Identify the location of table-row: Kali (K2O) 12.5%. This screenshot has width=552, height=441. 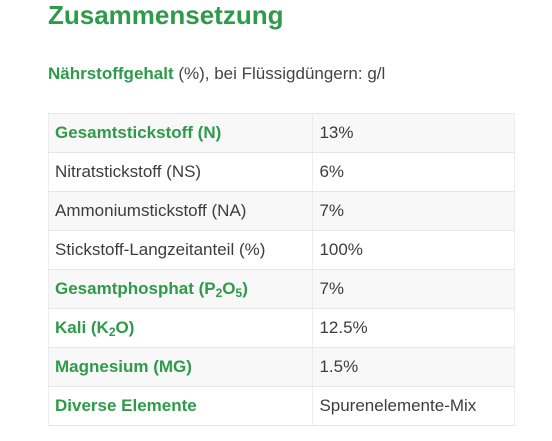
(281, 328).